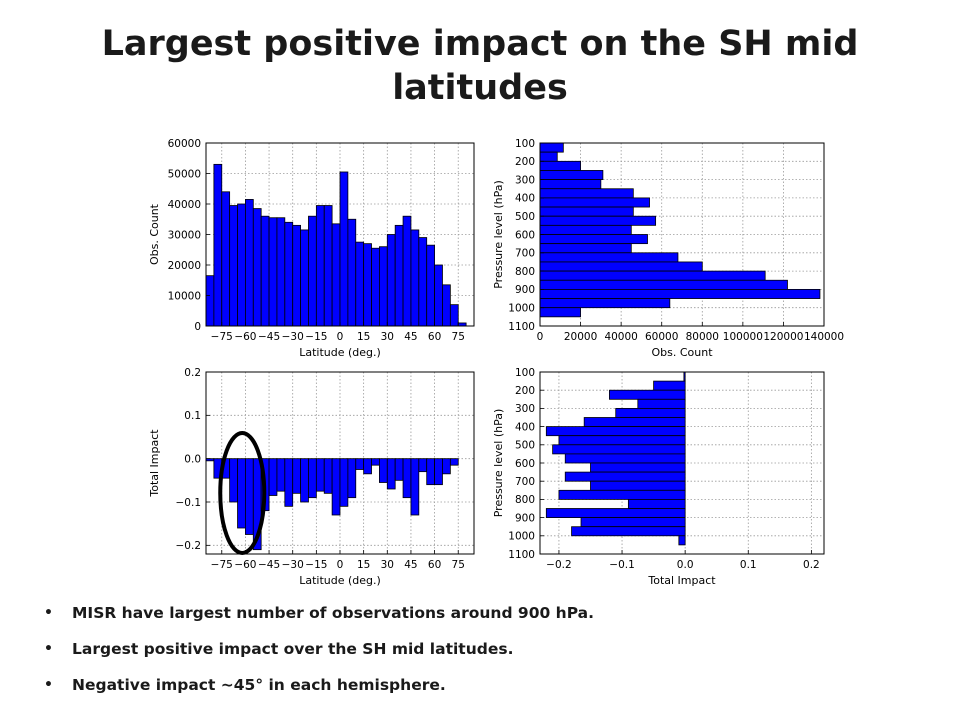 Image resolution: width=960 pixels, height=720 pixels. I want to click on x-tick-label: −45, so click(269, 337).